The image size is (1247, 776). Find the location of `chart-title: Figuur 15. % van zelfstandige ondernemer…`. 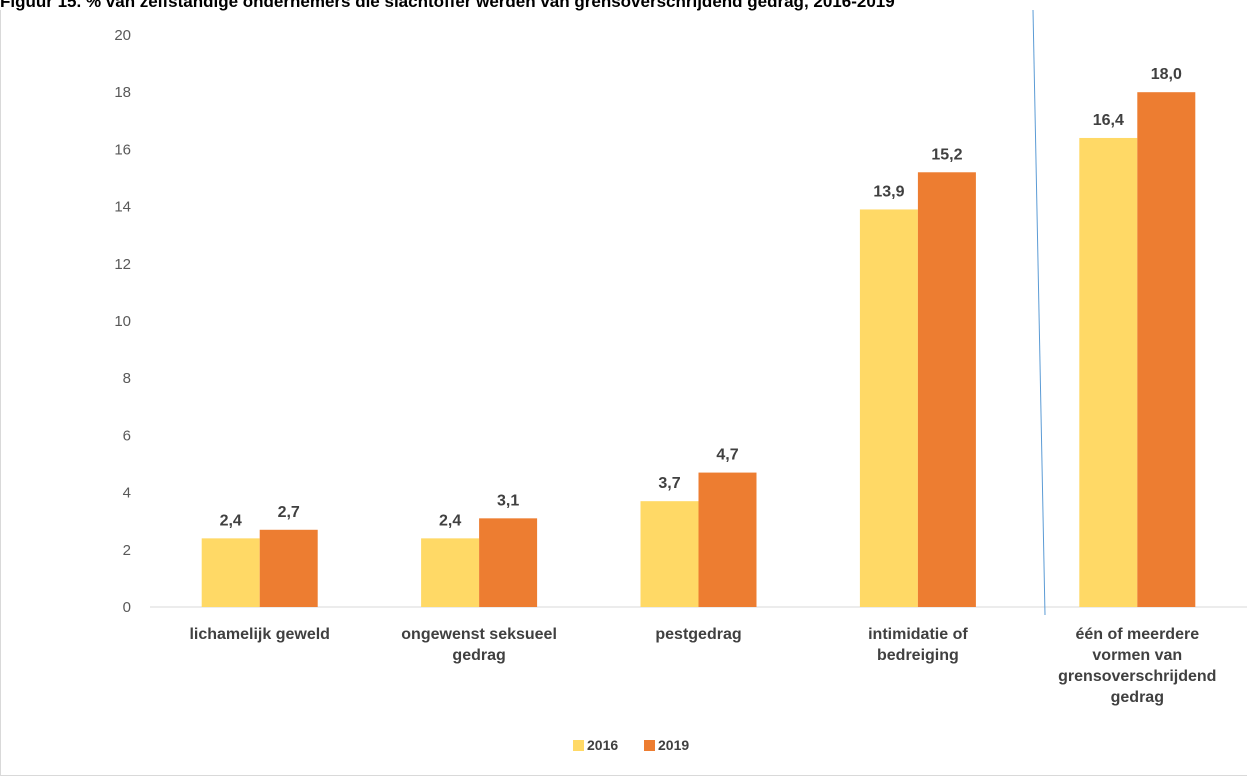

chart-title: Figuur 15. % van zelfstandige ondernemer… is located at coordinates (447, 5).